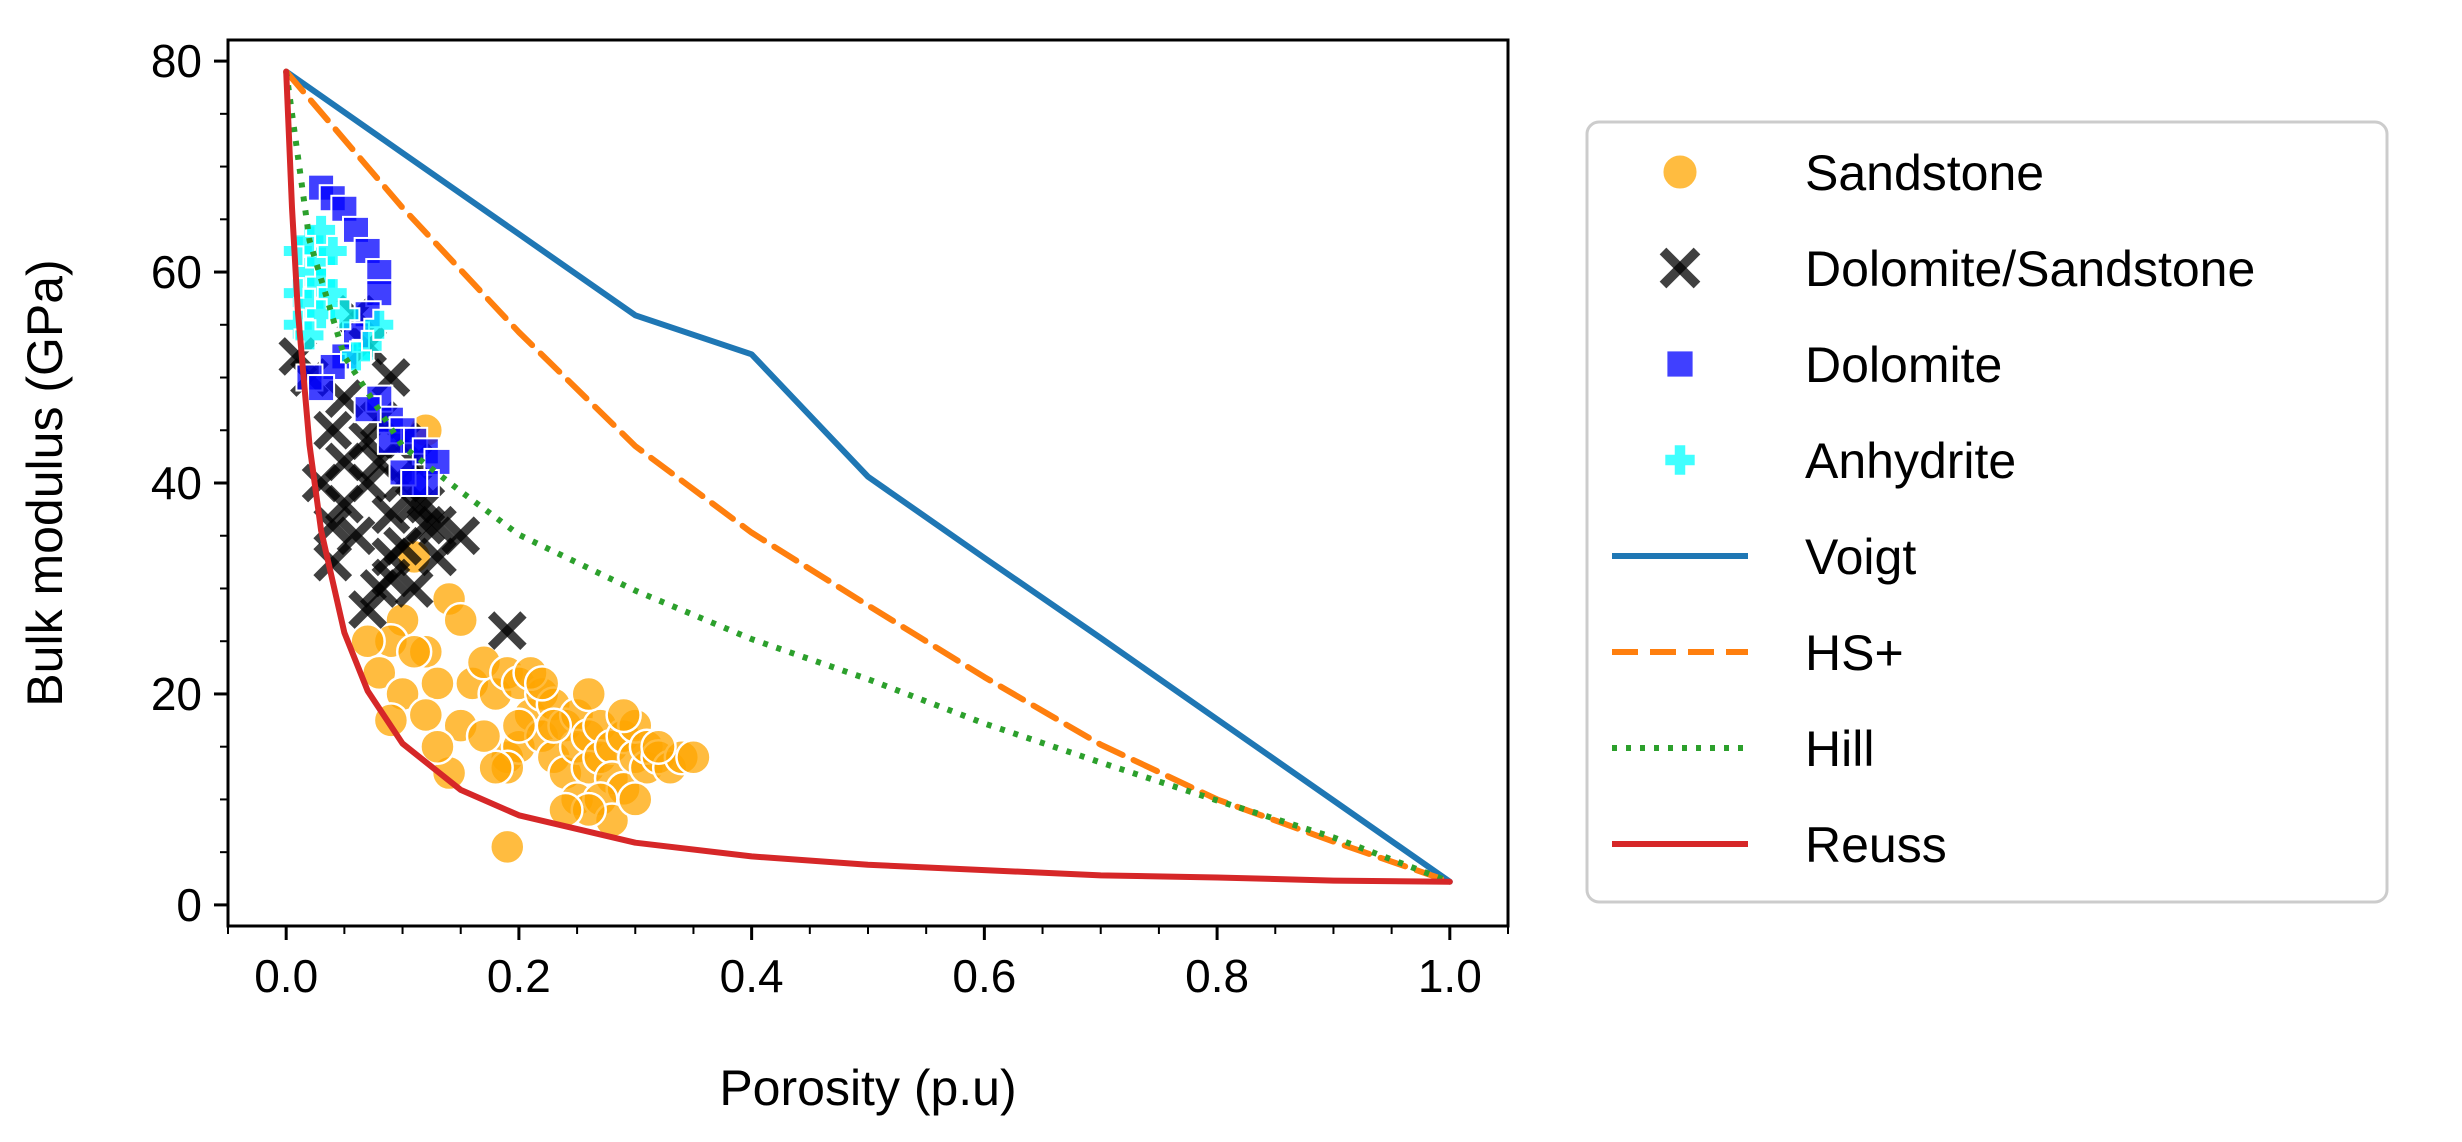 The height and width of the screenshot is (1142, 2462). I want to click on x-tick-label: 1.0, so click(1450, 976).